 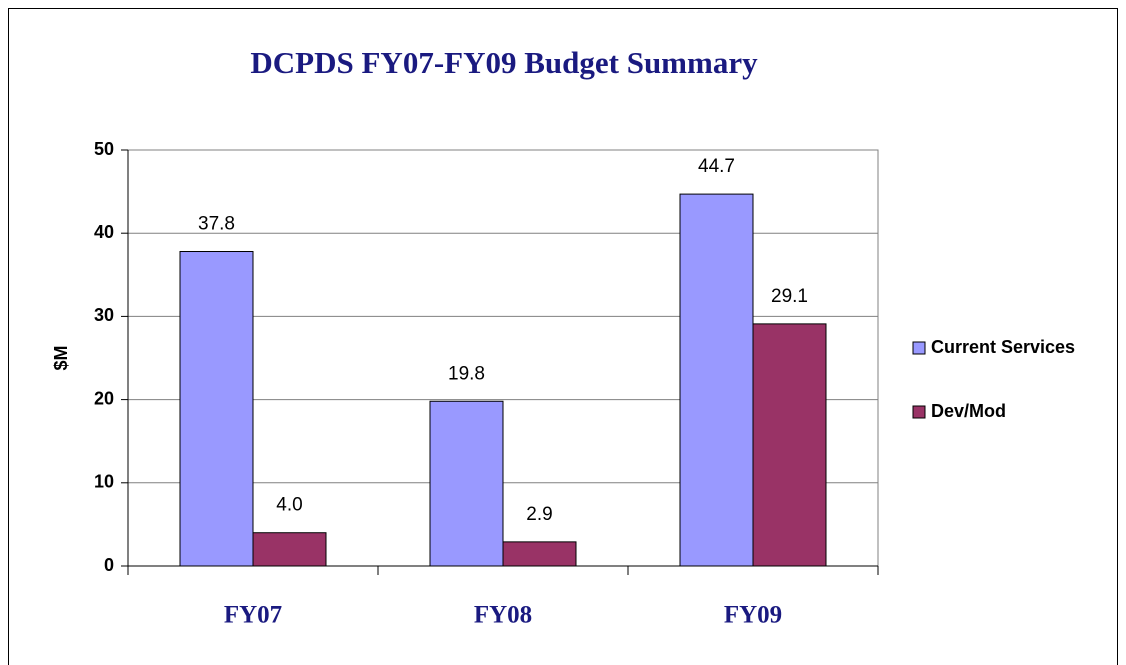 What do you see at coordinates (104, 398) in the screenshot?
I see `y-tick-label: 20` at bounding box center [104, 398].